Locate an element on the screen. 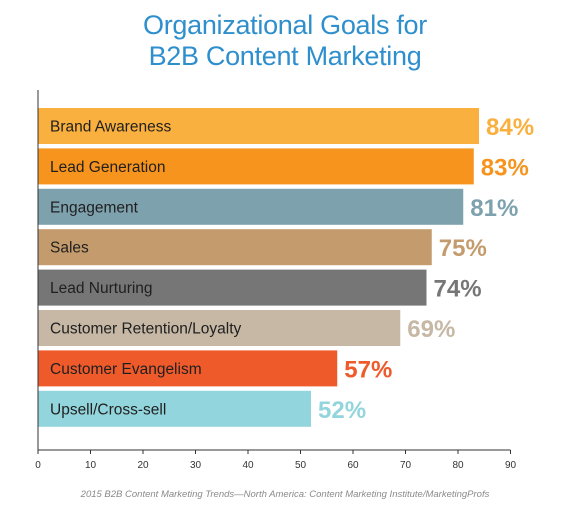  bar-category-label: Upsell/Cross-sell is located at coordinates (108, 409).